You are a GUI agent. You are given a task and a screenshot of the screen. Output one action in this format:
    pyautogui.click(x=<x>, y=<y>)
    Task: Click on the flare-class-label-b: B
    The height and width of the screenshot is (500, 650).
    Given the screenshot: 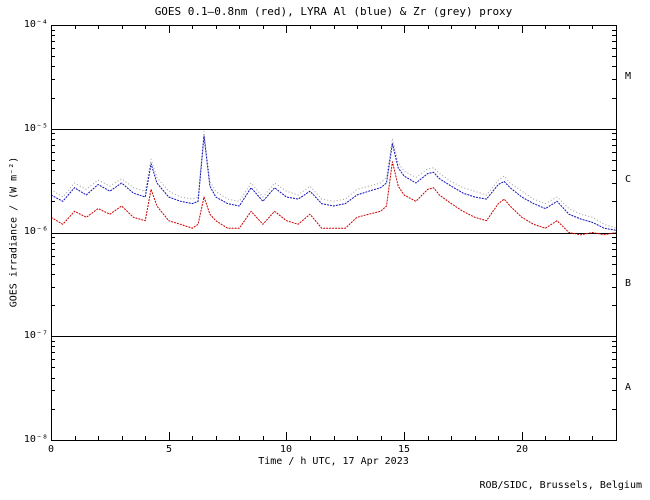 What is the action you would take?
    pyautogui.click(x=628, y=283)
    